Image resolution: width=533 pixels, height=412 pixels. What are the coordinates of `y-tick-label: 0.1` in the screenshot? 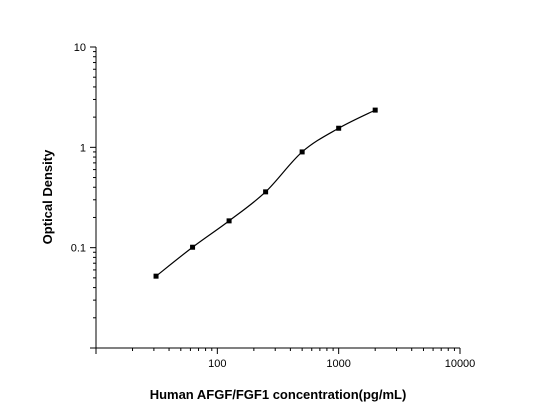 It's located at (78, 249).